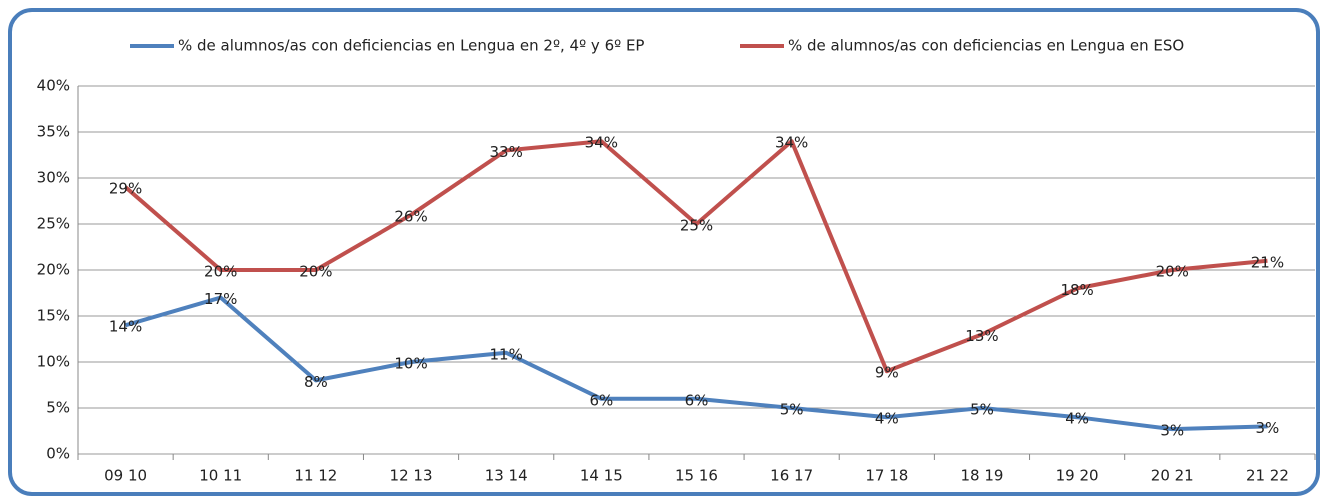 This screenshot has width=1328, height=500. I want to click on data-label: 25%, so click(696, 226).